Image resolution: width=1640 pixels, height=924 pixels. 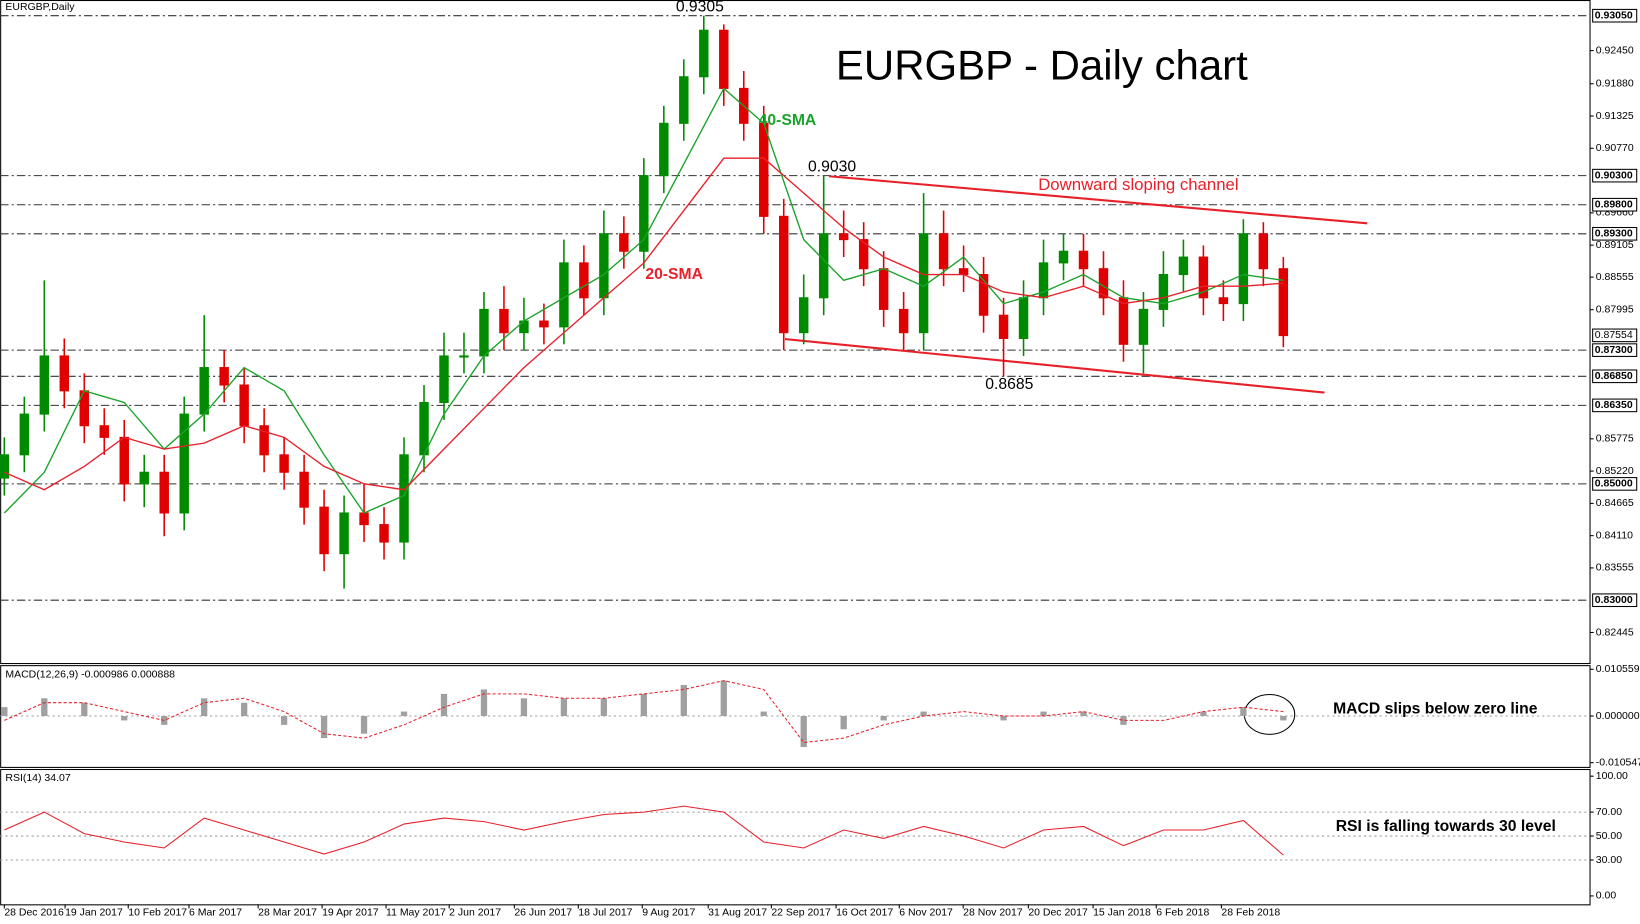 I want to click on level-label: 0.86850, so click(x=1614, y=376).